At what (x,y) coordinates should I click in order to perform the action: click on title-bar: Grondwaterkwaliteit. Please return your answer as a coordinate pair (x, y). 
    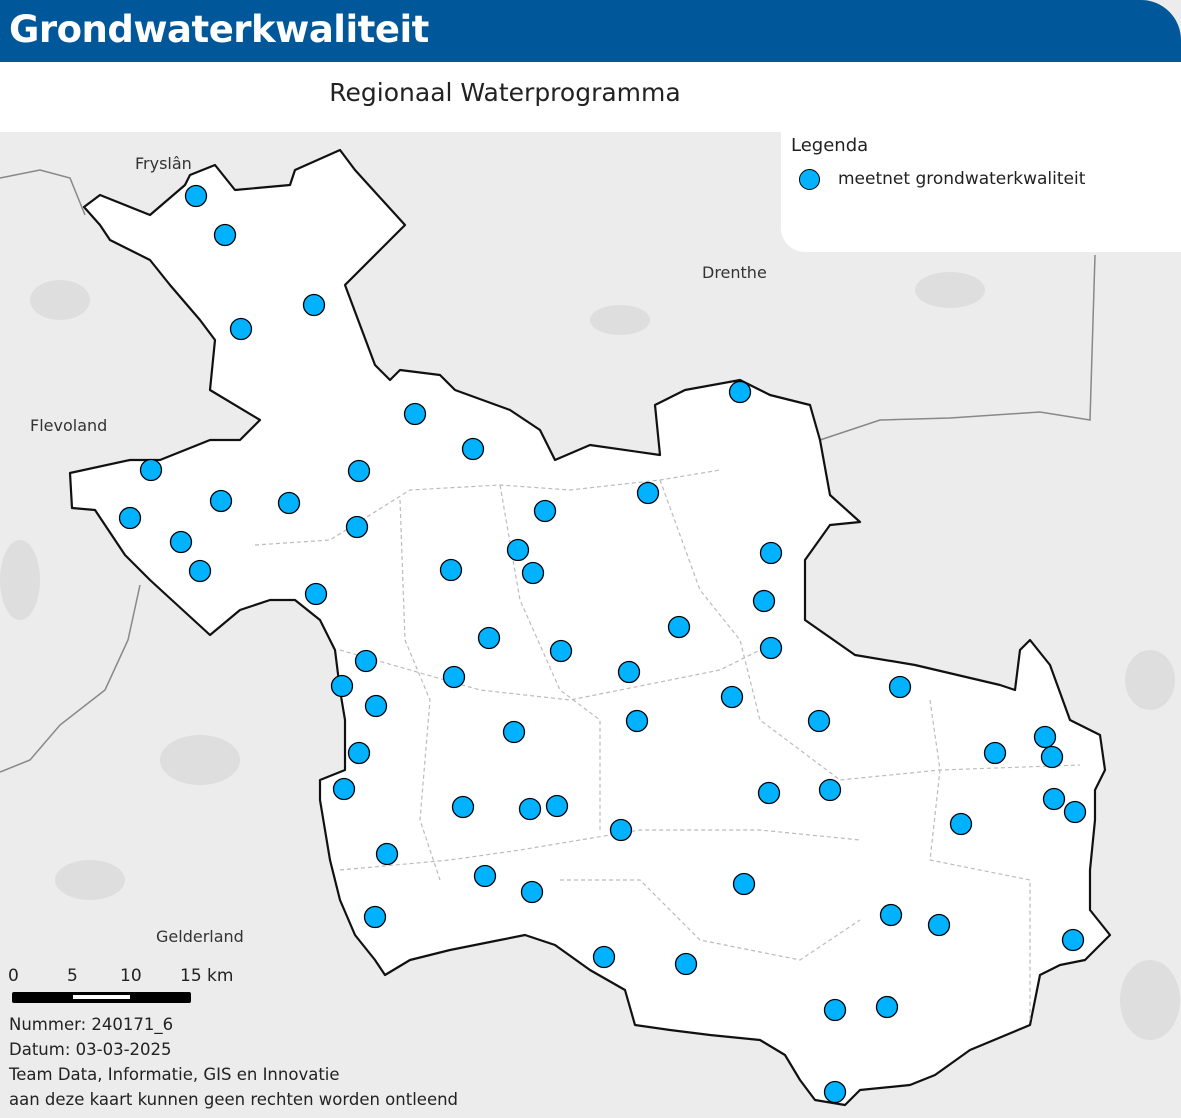
    Looking at the image, I should click on (590, 31).